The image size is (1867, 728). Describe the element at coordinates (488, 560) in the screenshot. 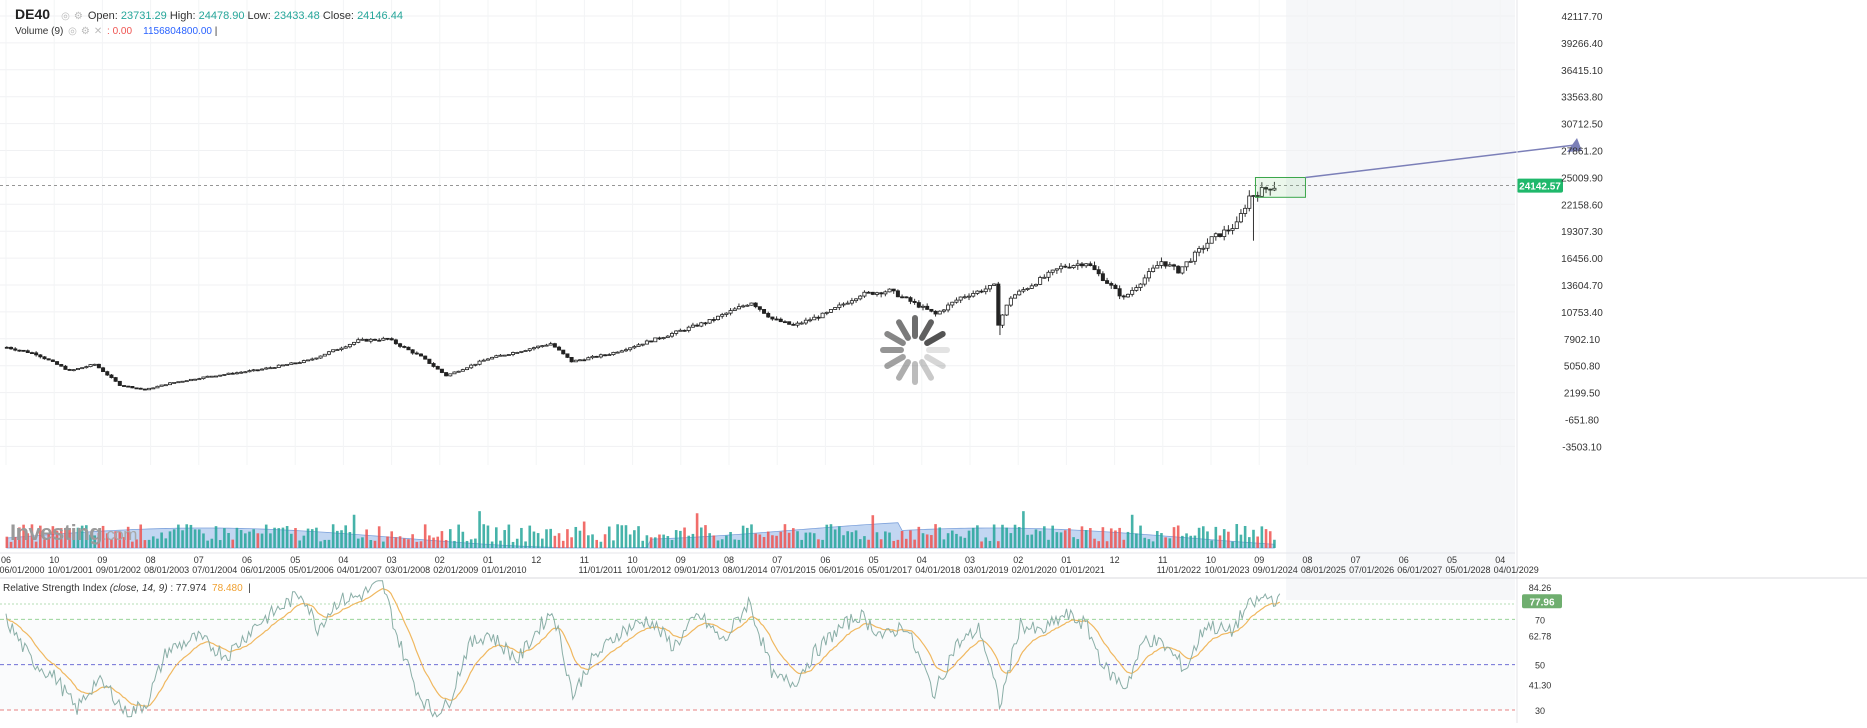

I see `time-tick-top: 01` at that location.